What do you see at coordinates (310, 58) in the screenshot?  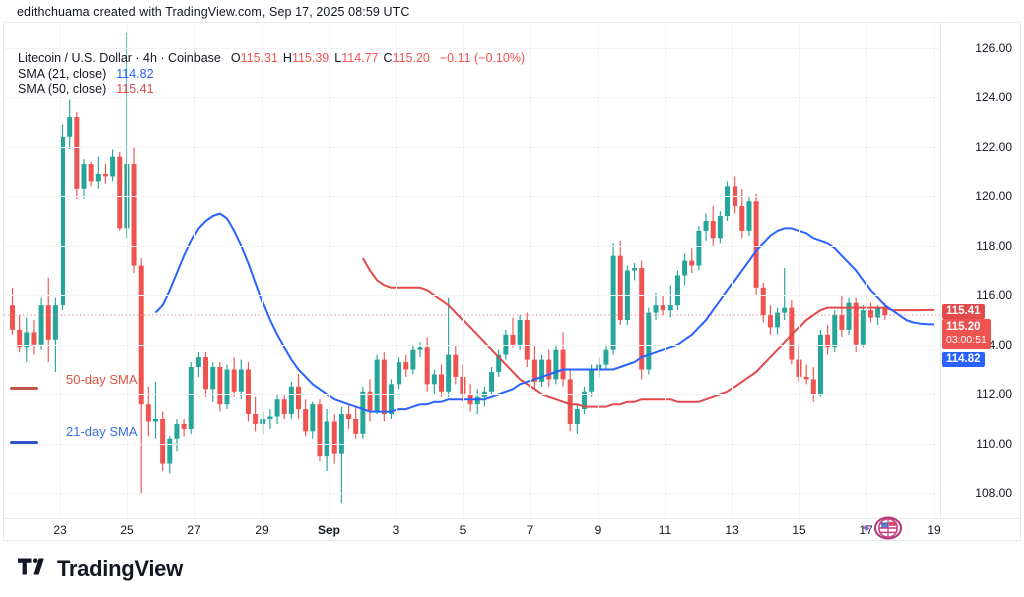 I see `high-value: 115.39` at bounding box center [310, 58].